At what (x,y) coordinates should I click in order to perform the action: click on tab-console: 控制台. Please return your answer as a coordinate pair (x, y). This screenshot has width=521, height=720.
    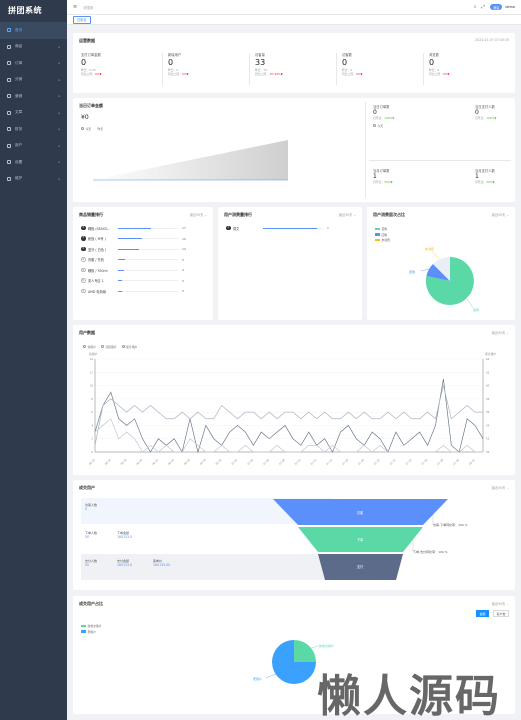
    Looking at the image, I should click on (82, 19).